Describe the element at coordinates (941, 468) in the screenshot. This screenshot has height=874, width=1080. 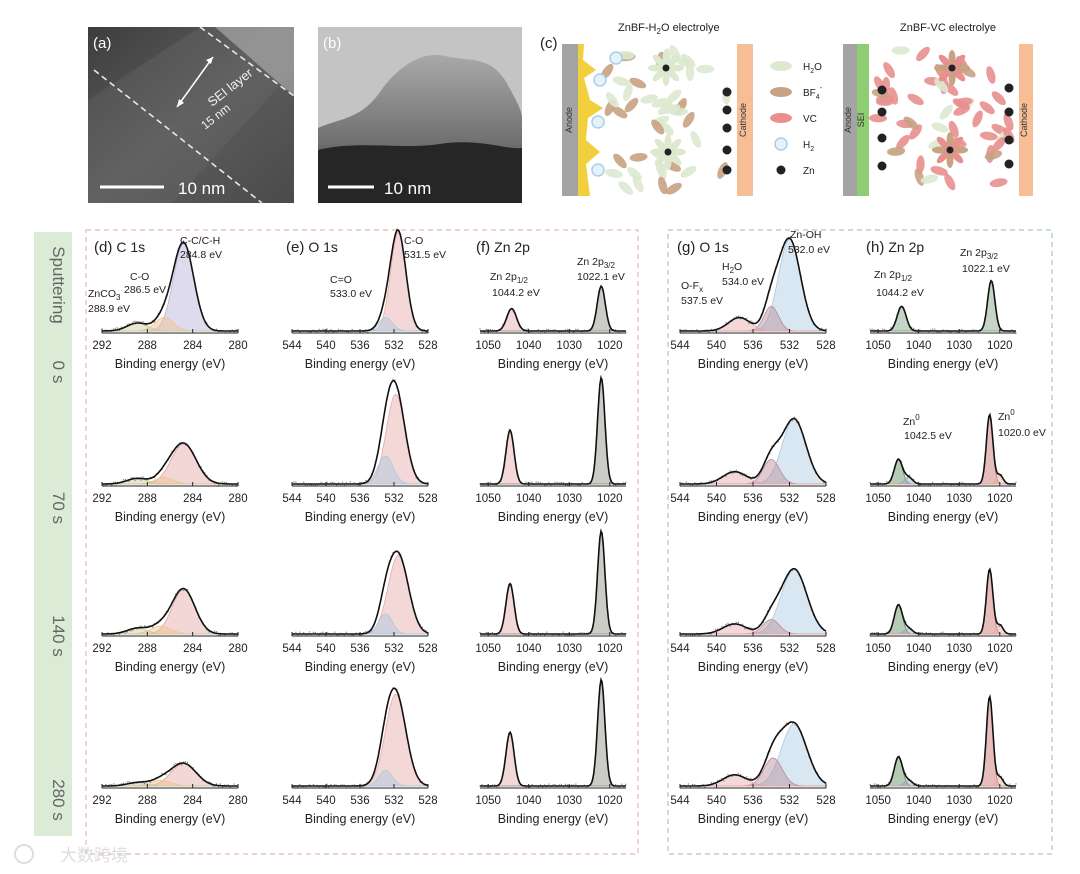
I see `spectrum-4-1: 1050 1040 1030 1020 Binding energy (eV)` at that location.